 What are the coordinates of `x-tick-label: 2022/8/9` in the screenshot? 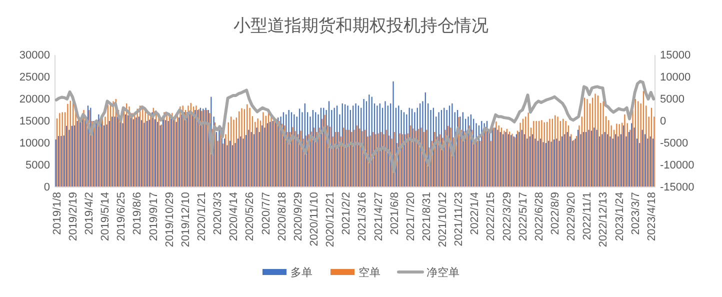 It's located at (556, 213).